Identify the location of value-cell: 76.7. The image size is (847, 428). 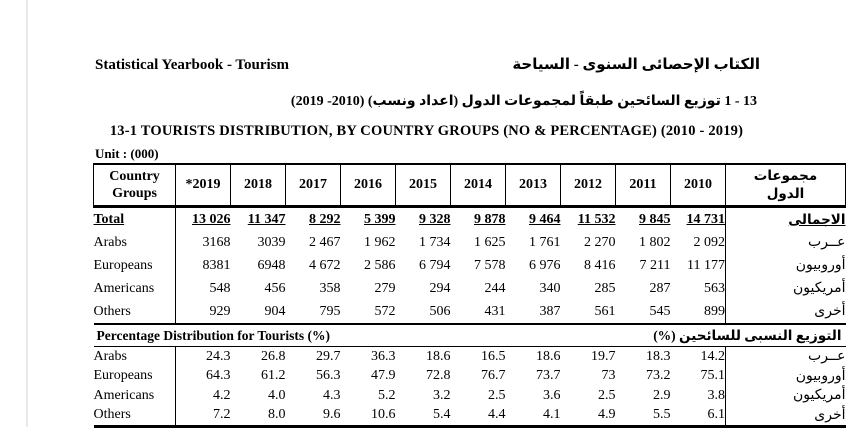
(493, 376).